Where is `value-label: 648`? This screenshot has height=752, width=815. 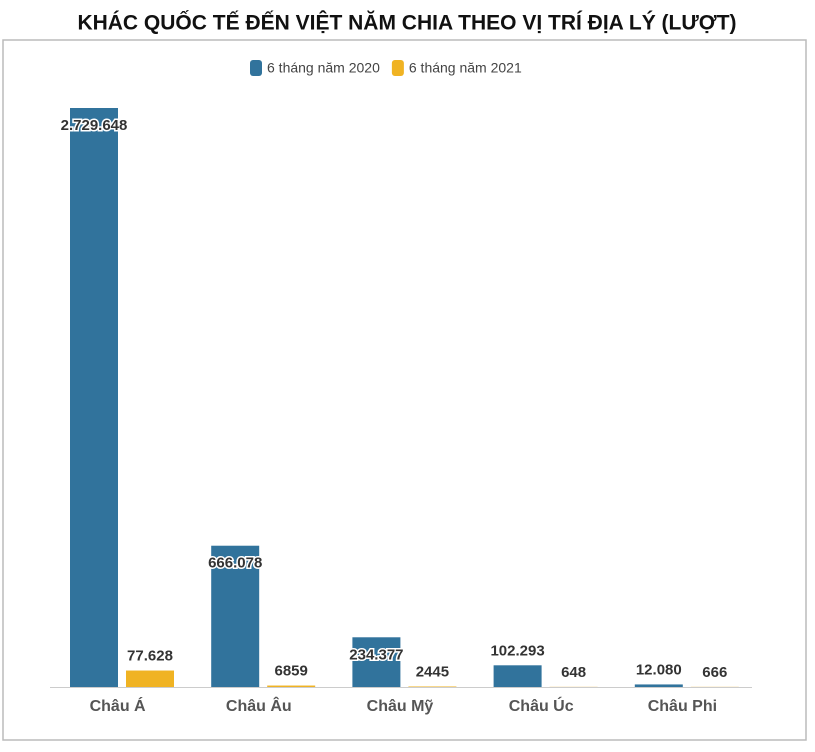
value-label: 648 is located at coordinates (573, 672).